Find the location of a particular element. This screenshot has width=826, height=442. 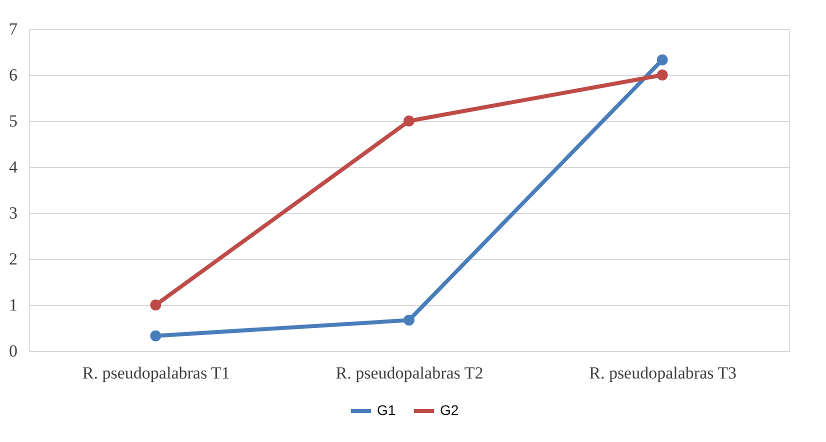

y-tick-label: 1 is located at coordinates (13, 305).